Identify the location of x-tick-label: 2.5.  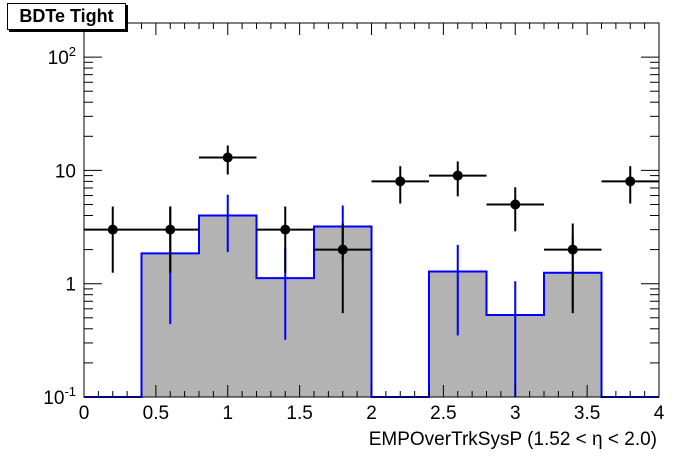
(443, 413).